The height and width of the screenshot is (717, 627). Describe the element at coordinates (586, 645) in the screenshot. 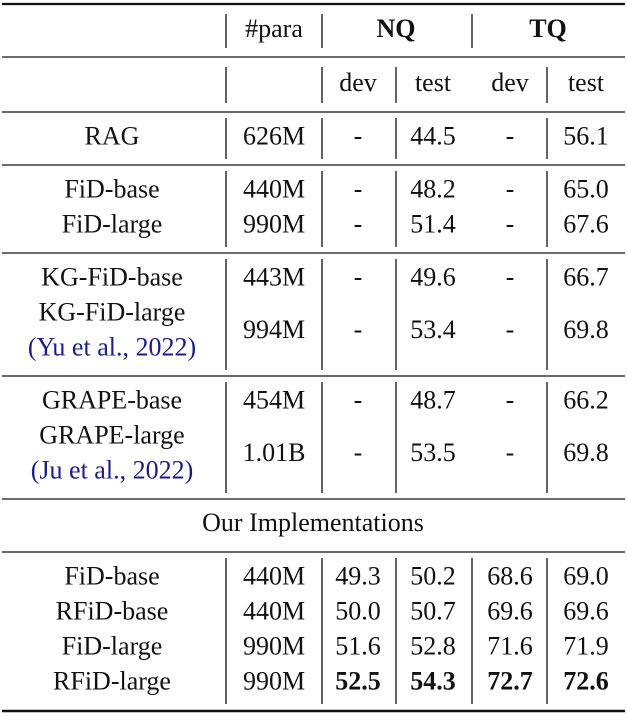

I see `cell: 71.9` at that location.